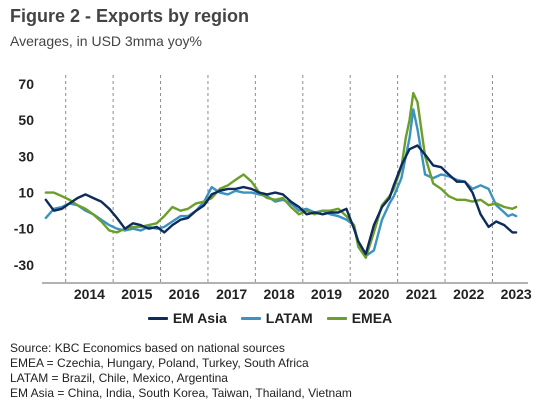 The image size is (540, 417). Describe the element at coordinates (336, 318) in the screenshot. I see `legend-swatch-emea` at that location.